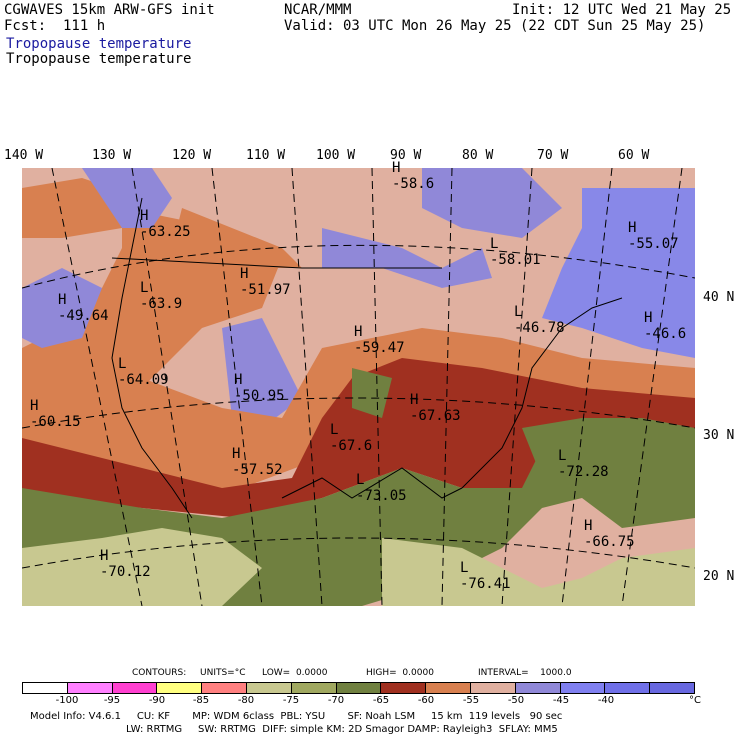 The height and width of the screenshot is (740, 740). Describe the element at coordinates (55, 26) in the screenshot. I see `forecast-hour: Fcst: 111 h` at that location.